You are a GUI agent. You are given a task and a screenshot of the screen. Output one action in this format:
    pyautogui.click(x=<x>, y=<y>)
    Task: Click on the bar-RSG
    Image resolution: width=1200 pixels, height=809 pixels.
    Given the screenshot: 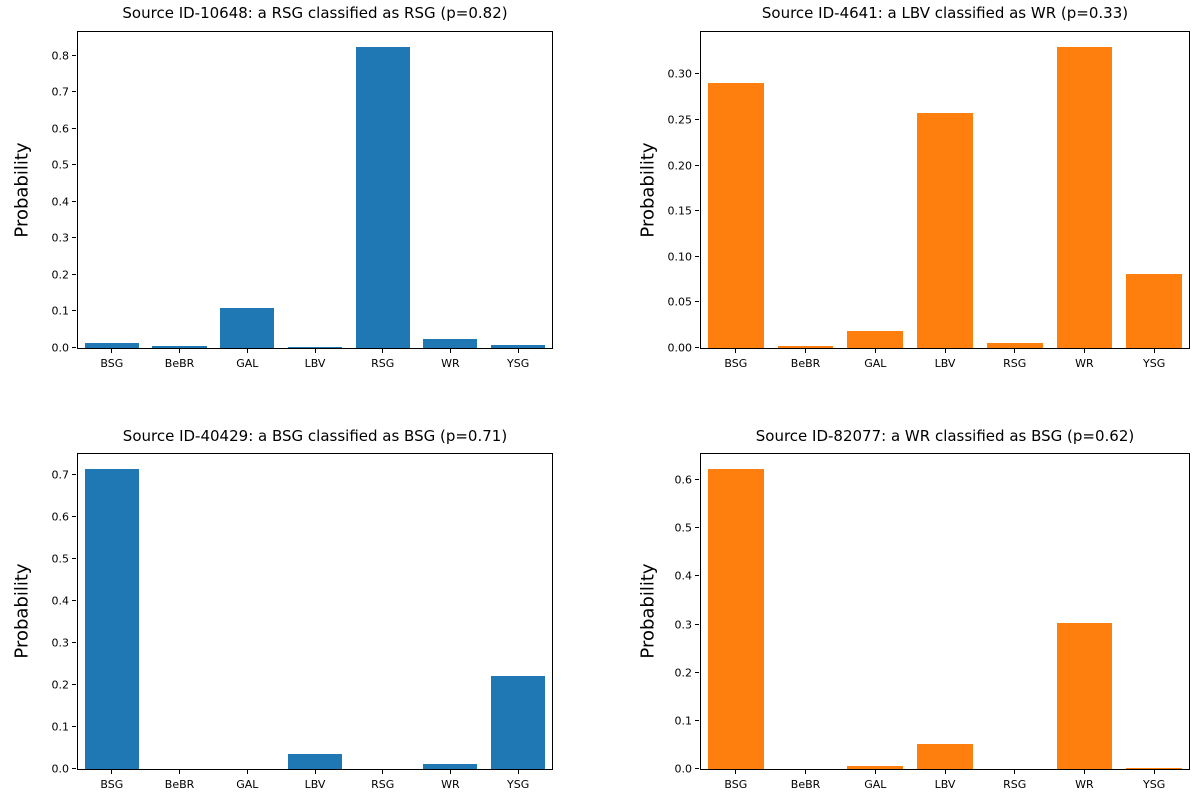 What is the action you would take?
    pyautogui.click(x=382, y=197)
    